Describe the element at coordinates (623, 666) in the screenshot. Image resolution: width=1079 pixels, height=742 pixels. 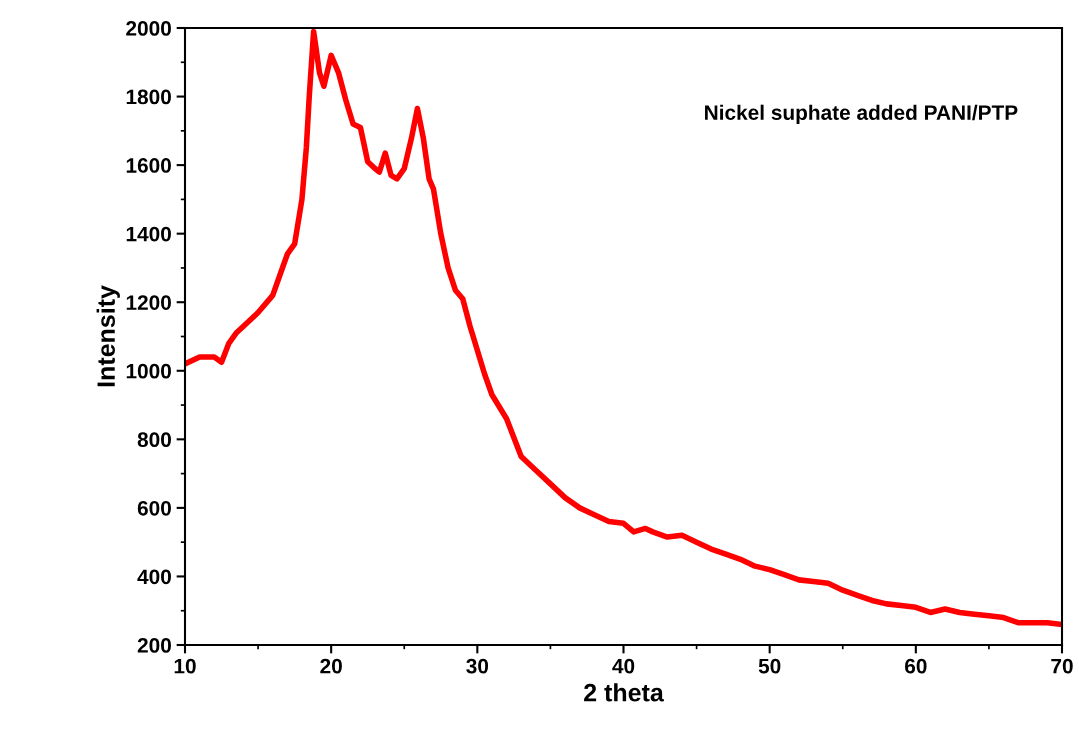
I see `x-tick-label: 40` at that location.